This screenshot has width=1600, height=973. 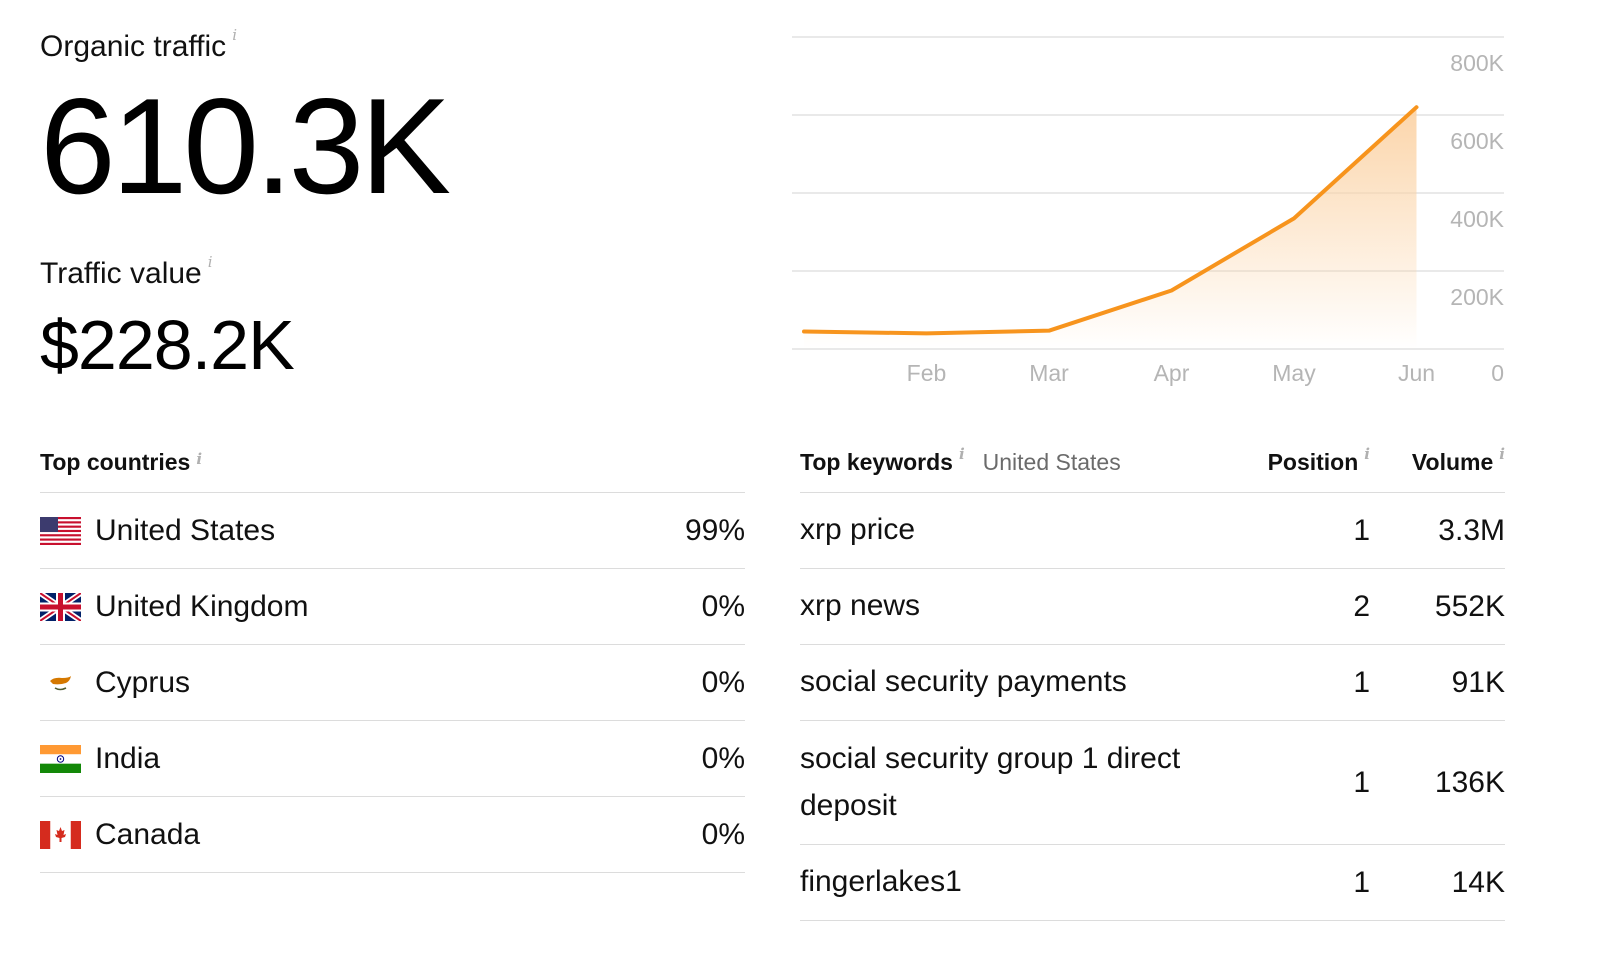 I want to click on keyword-volume: 136K, so click(x=1469, y=782).